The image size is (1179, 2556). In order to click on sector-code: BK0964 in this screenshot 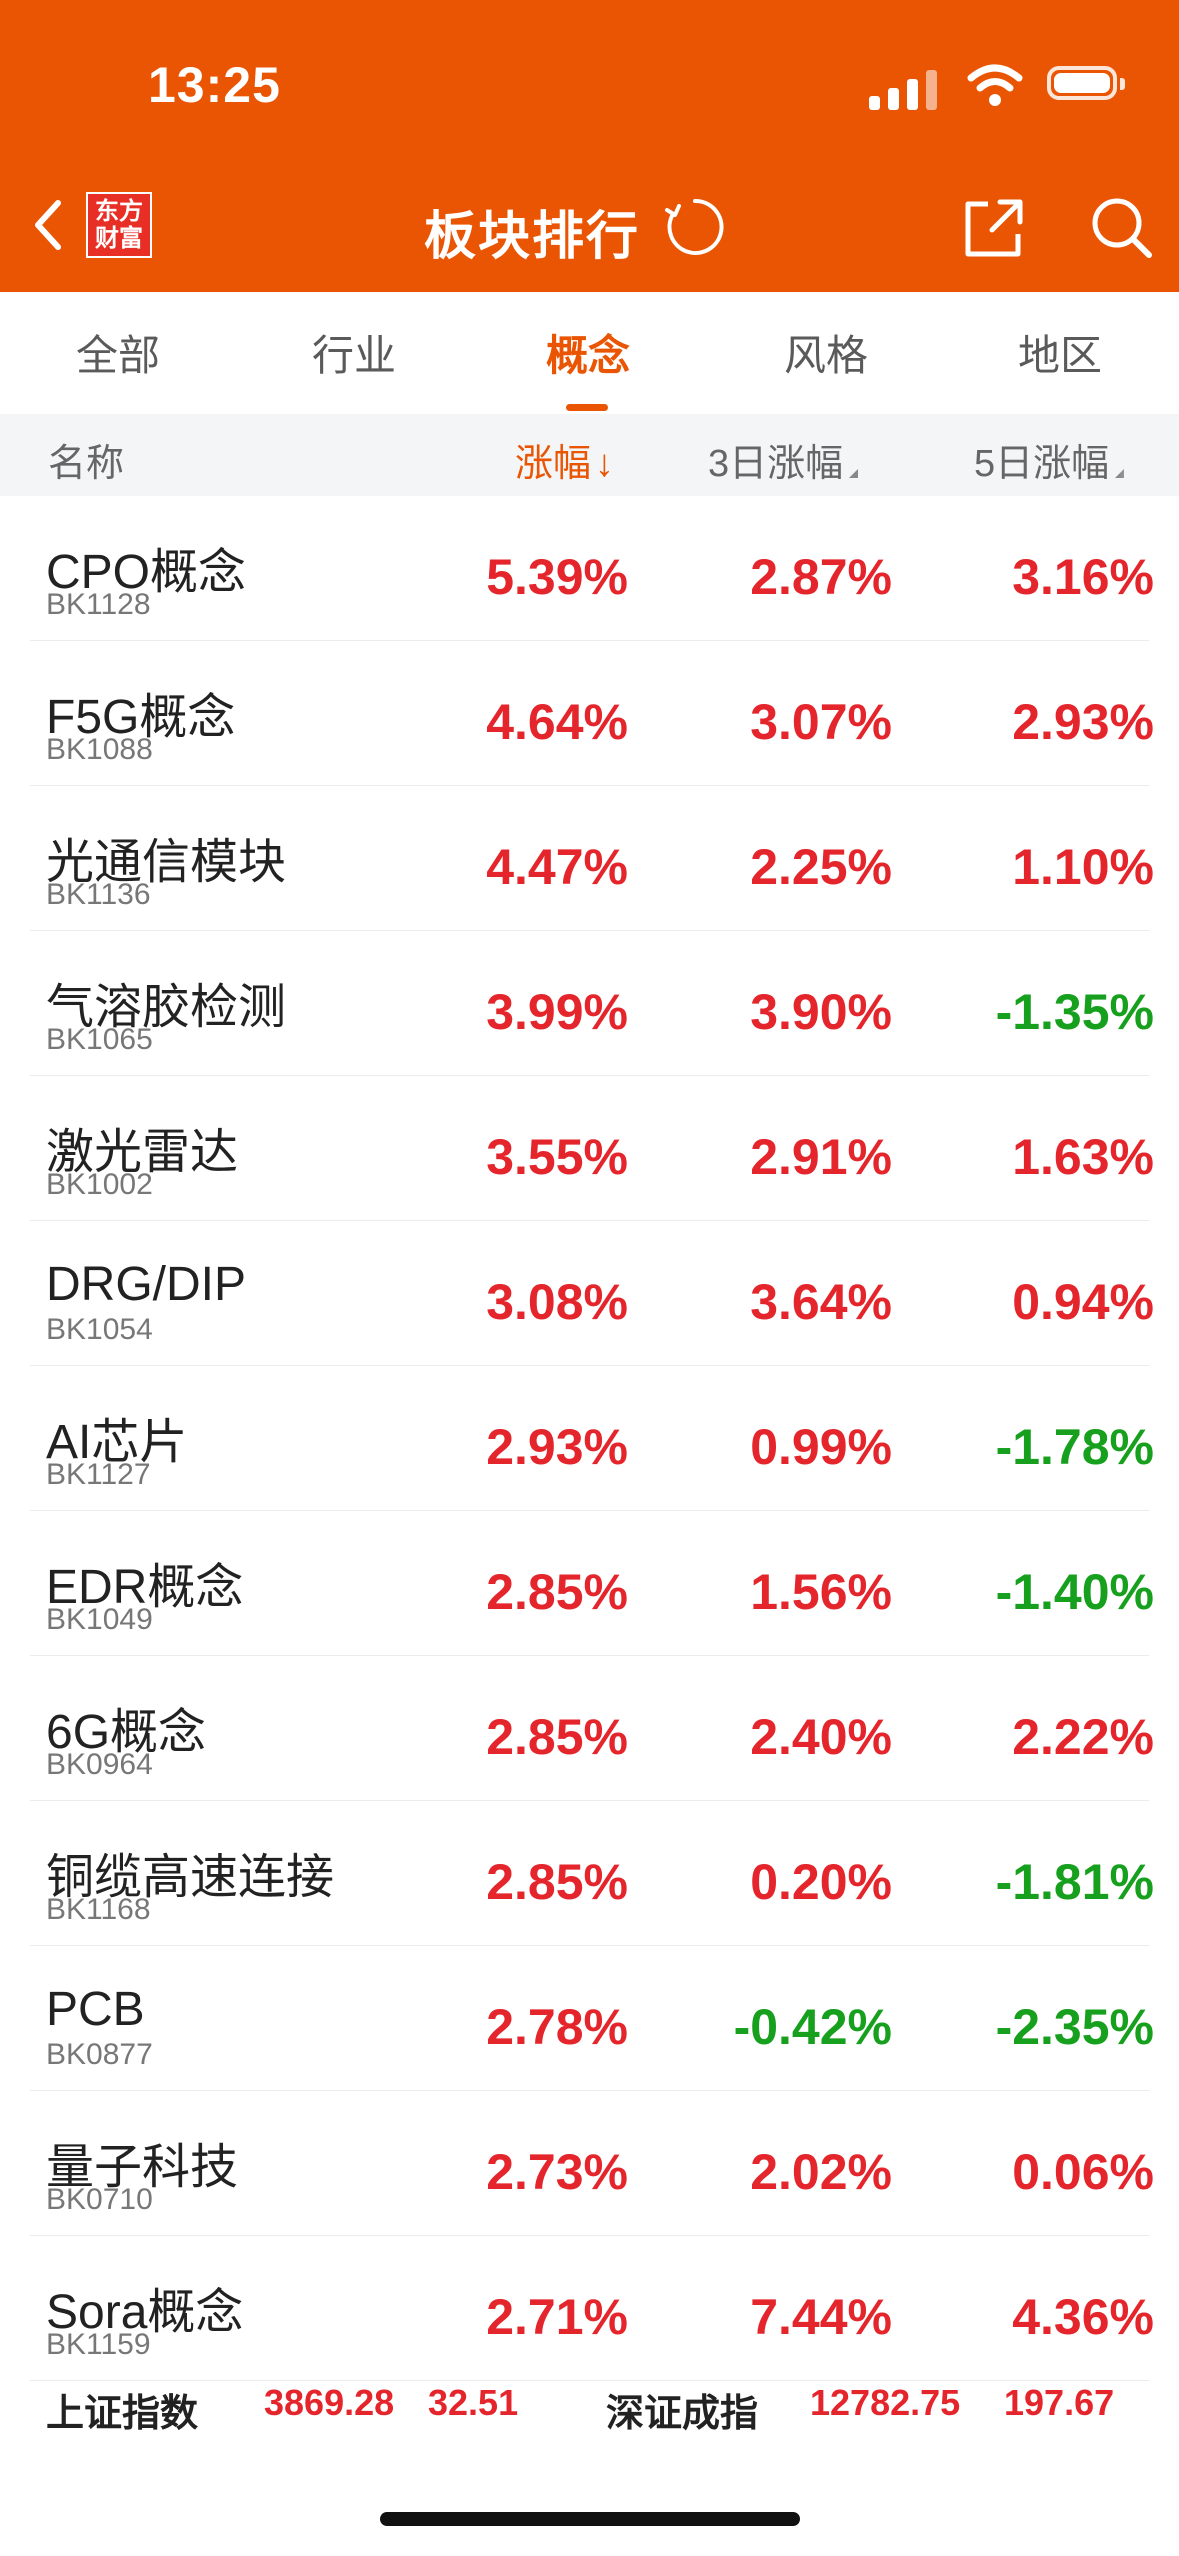, I will do `click(99, 1764)`.